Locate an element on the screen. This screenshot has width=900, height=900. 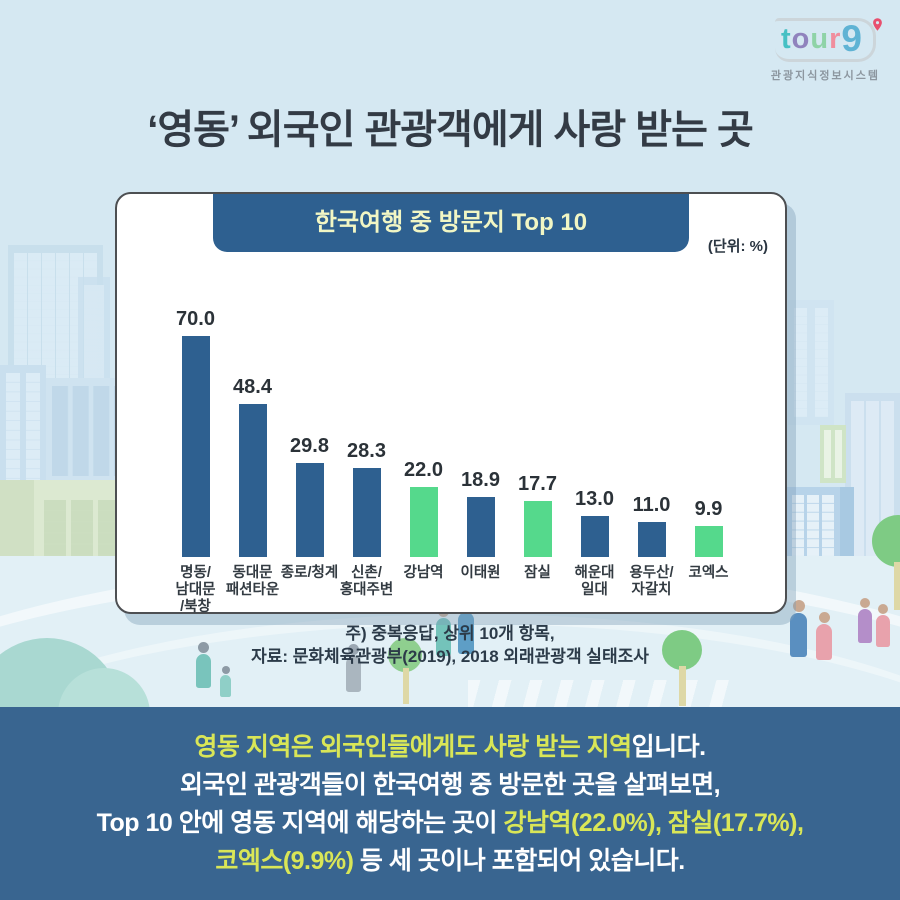
page-title: ‘영동’ 외국인 관광객에게 사랑 받는 곳 is located at coordinates (450, 130).